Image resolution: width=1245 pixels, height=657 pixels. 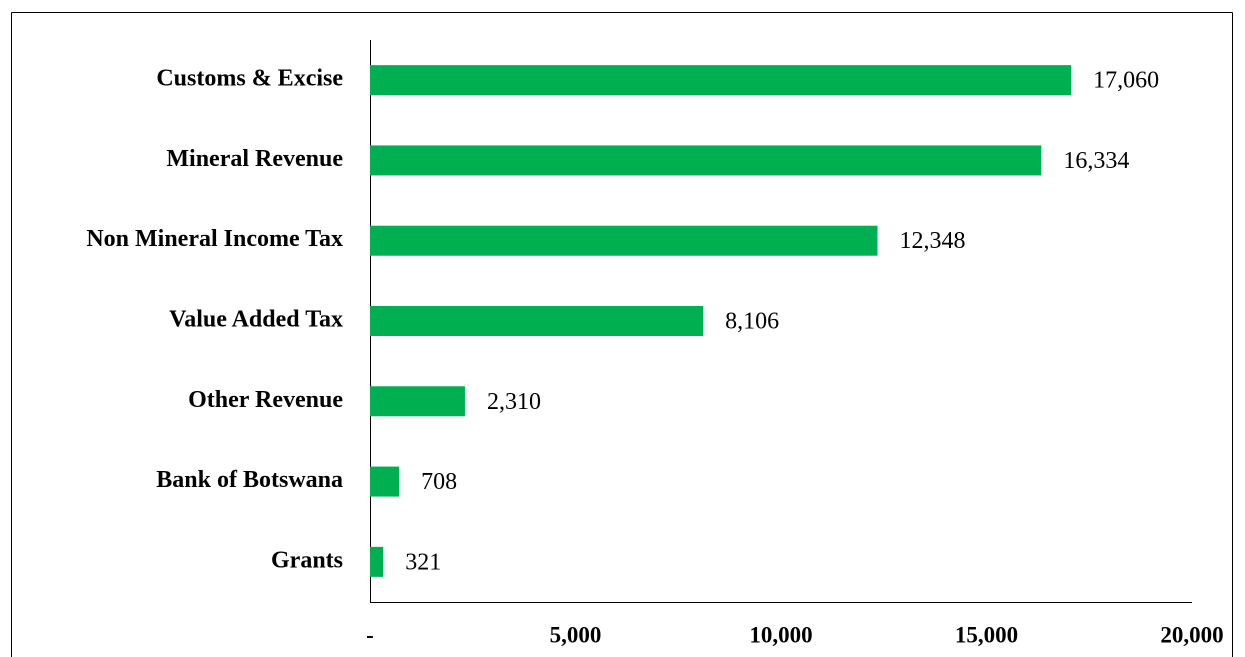 What do you see at coordinates (1191, 634) in the screenshot?
I see `x-tick-label: 20,000` at bounding box center [1191, 634].